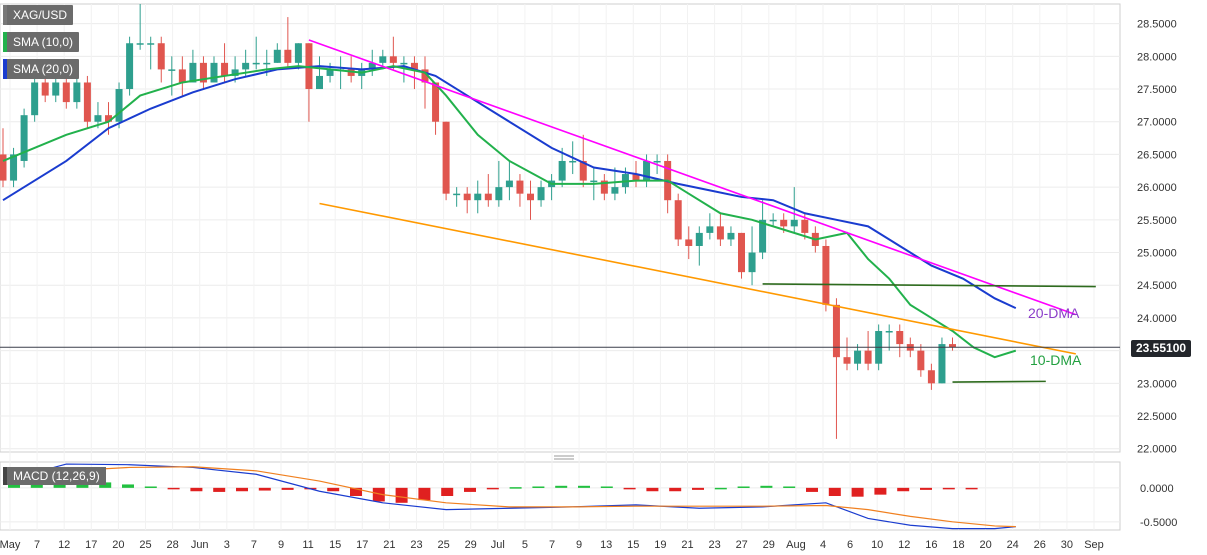  What do you see at coordinates (307, 545) in the screenshot?
I see `x-tick-label: 11` at bounding box center [307, 545].